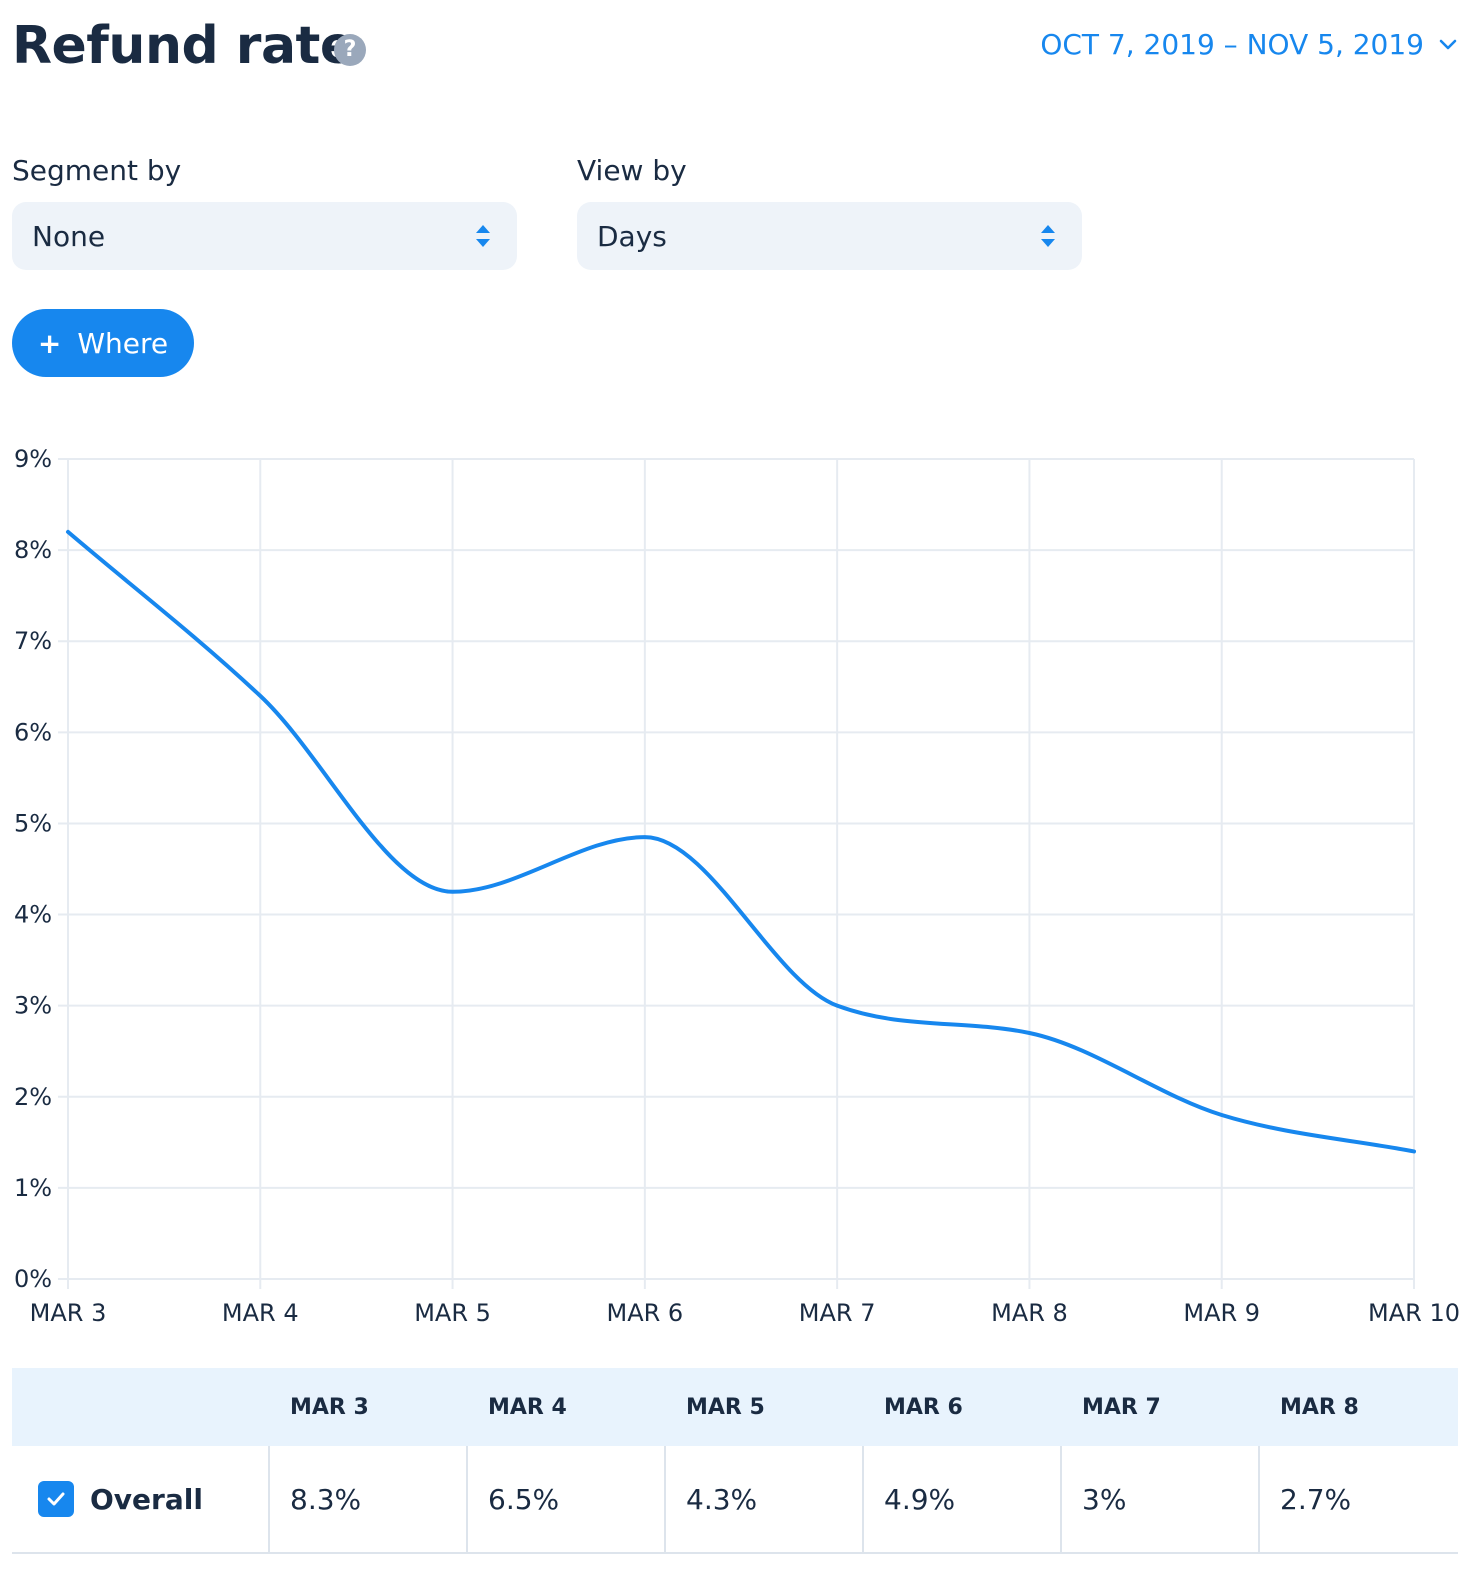 Image resolution: width=1484 pixels, height=1582 pixels. What do you see at coordinates (69, 236) in the screenshot?
I see `segment-by-value: None` at bounding box center [69, 236].